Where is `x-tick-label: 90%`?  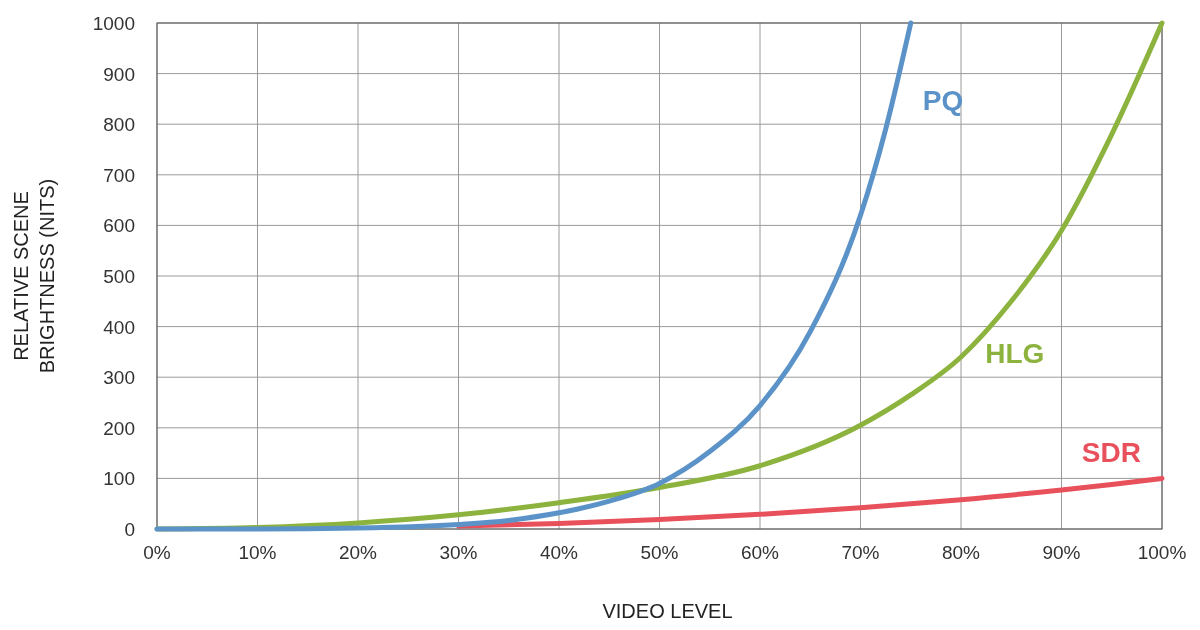 x-tick-label: 90% is located at coordinates (1061, 552).